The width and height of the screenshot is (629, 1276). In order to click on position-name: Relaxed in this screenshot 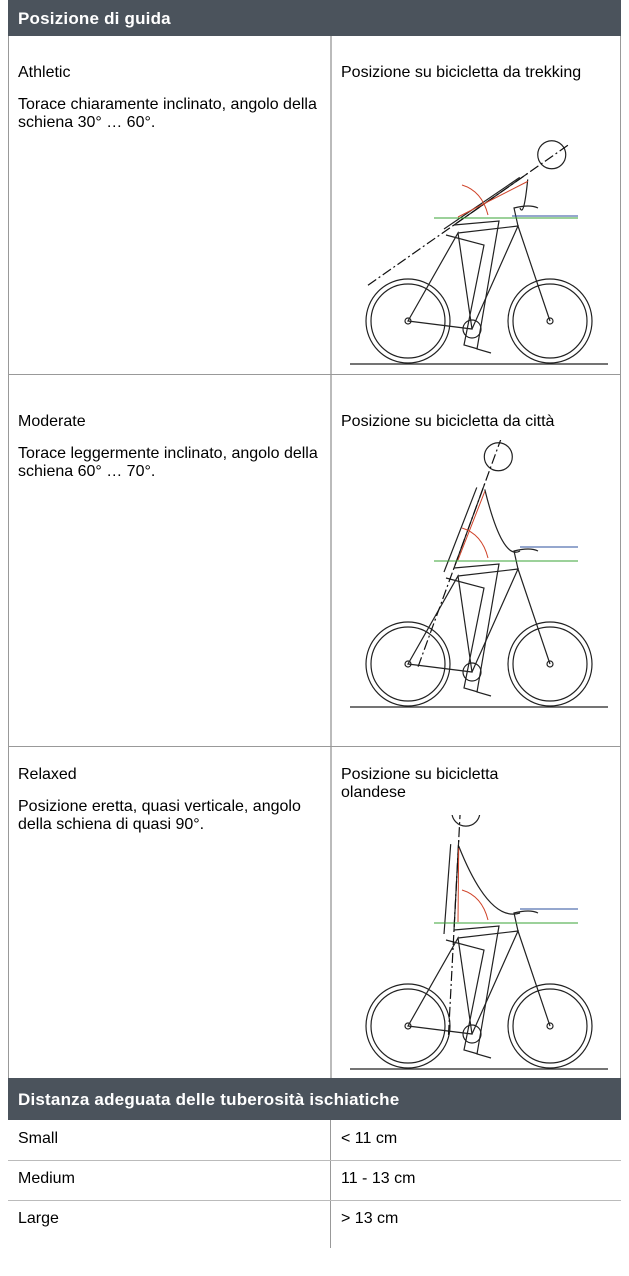, I will do `click(47, 774)`.